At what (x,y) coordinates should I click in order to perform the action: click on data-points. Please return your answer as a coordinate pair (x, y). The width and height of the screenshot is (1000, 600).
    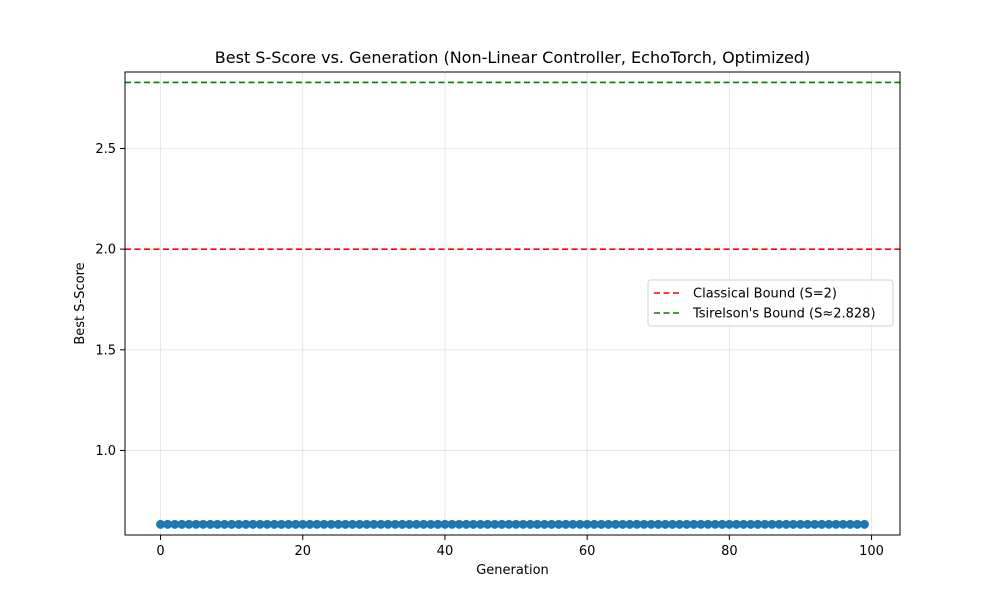
    Looking at the image, I should click on (512, 524).